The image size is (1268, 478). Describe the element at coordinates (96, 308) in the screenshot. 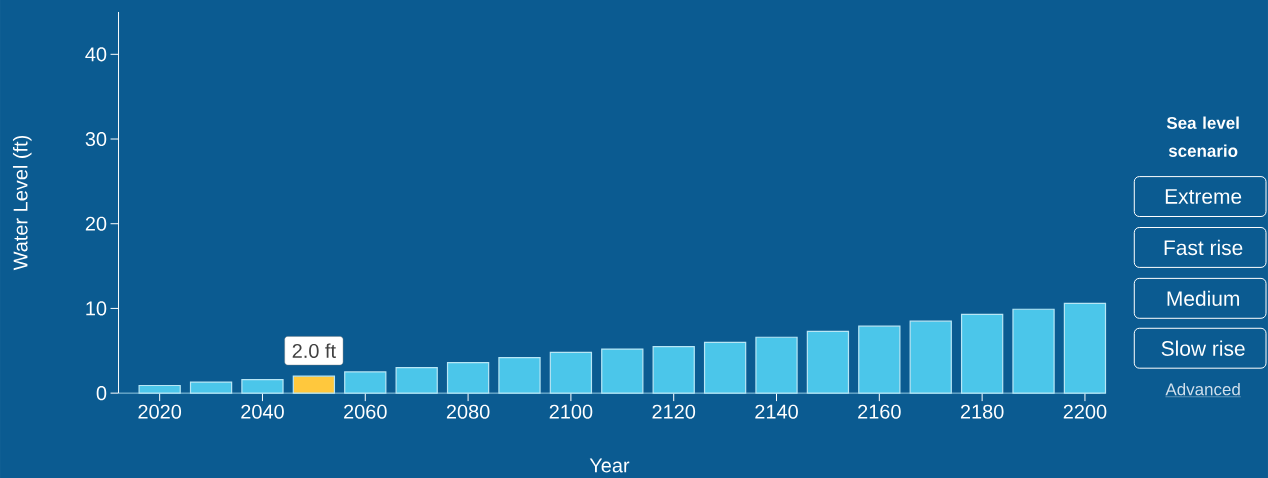

I see `y-tick-label: 10` at that location.